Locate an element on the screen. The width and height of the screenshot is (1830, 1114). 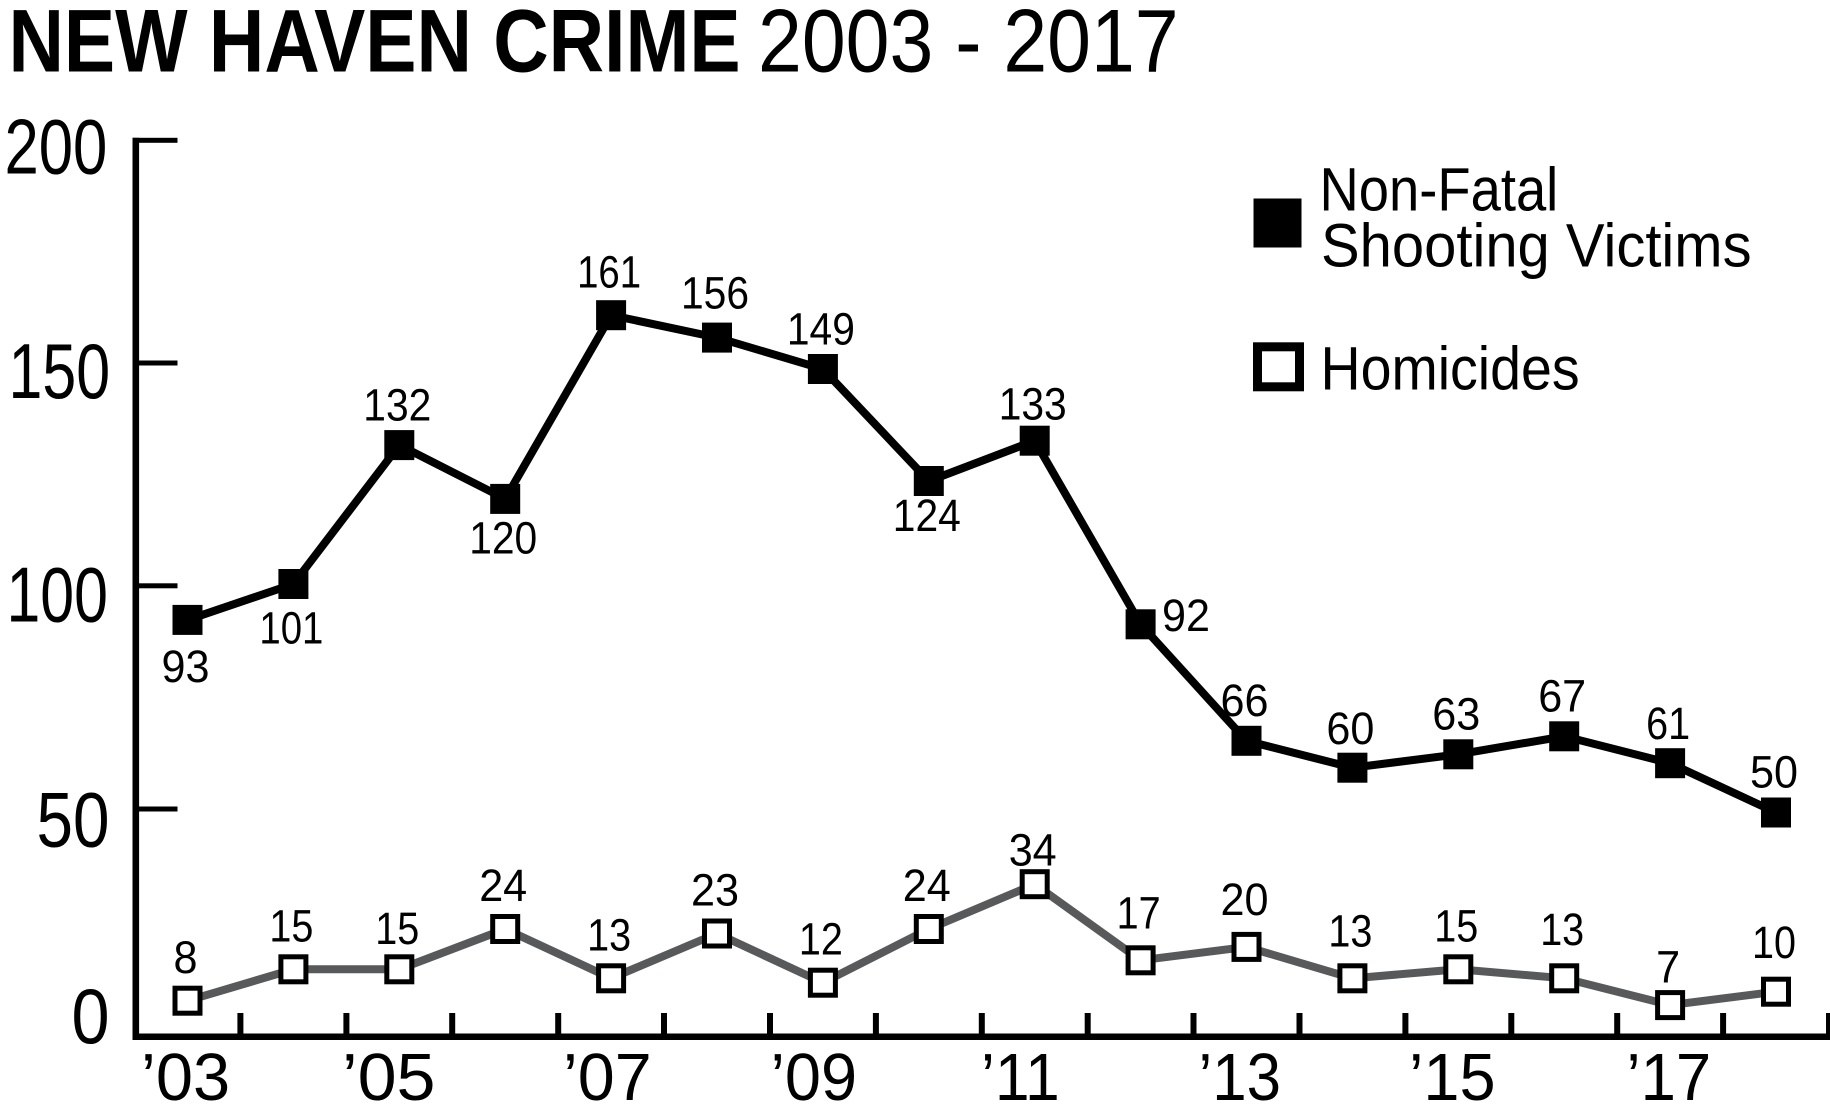
svg-text: 133 is located at coordinates (1033, 404).